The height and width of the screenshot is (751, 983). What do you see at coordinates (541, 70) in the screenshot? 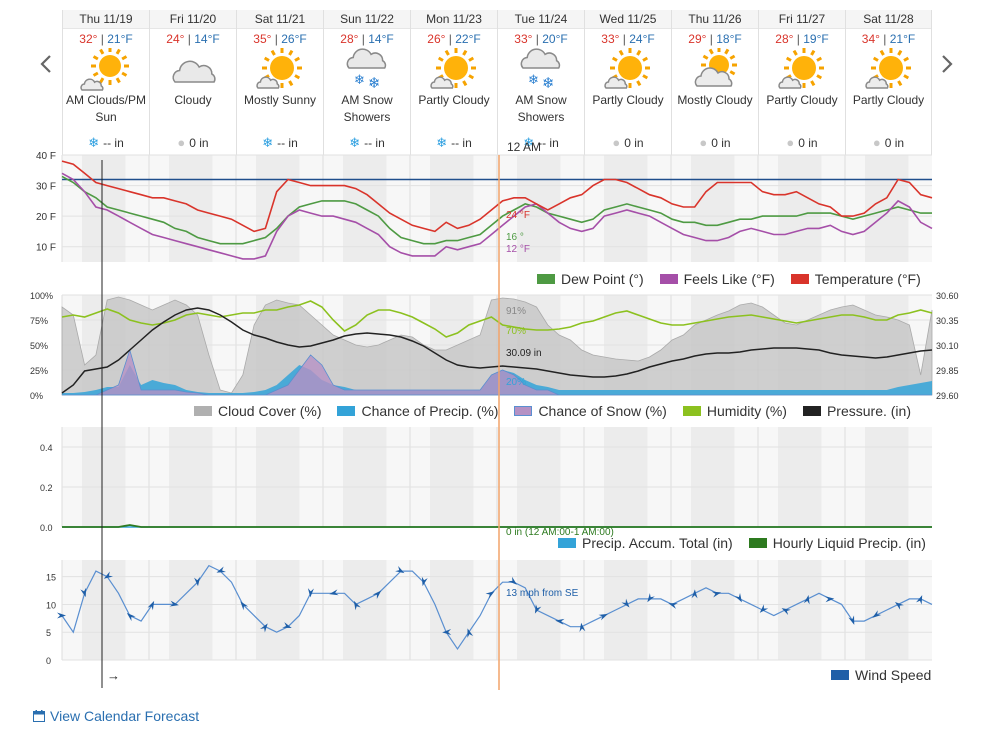
I see `snow-cloud-icon: ❄ ❄` at bounding box center [541, 70].